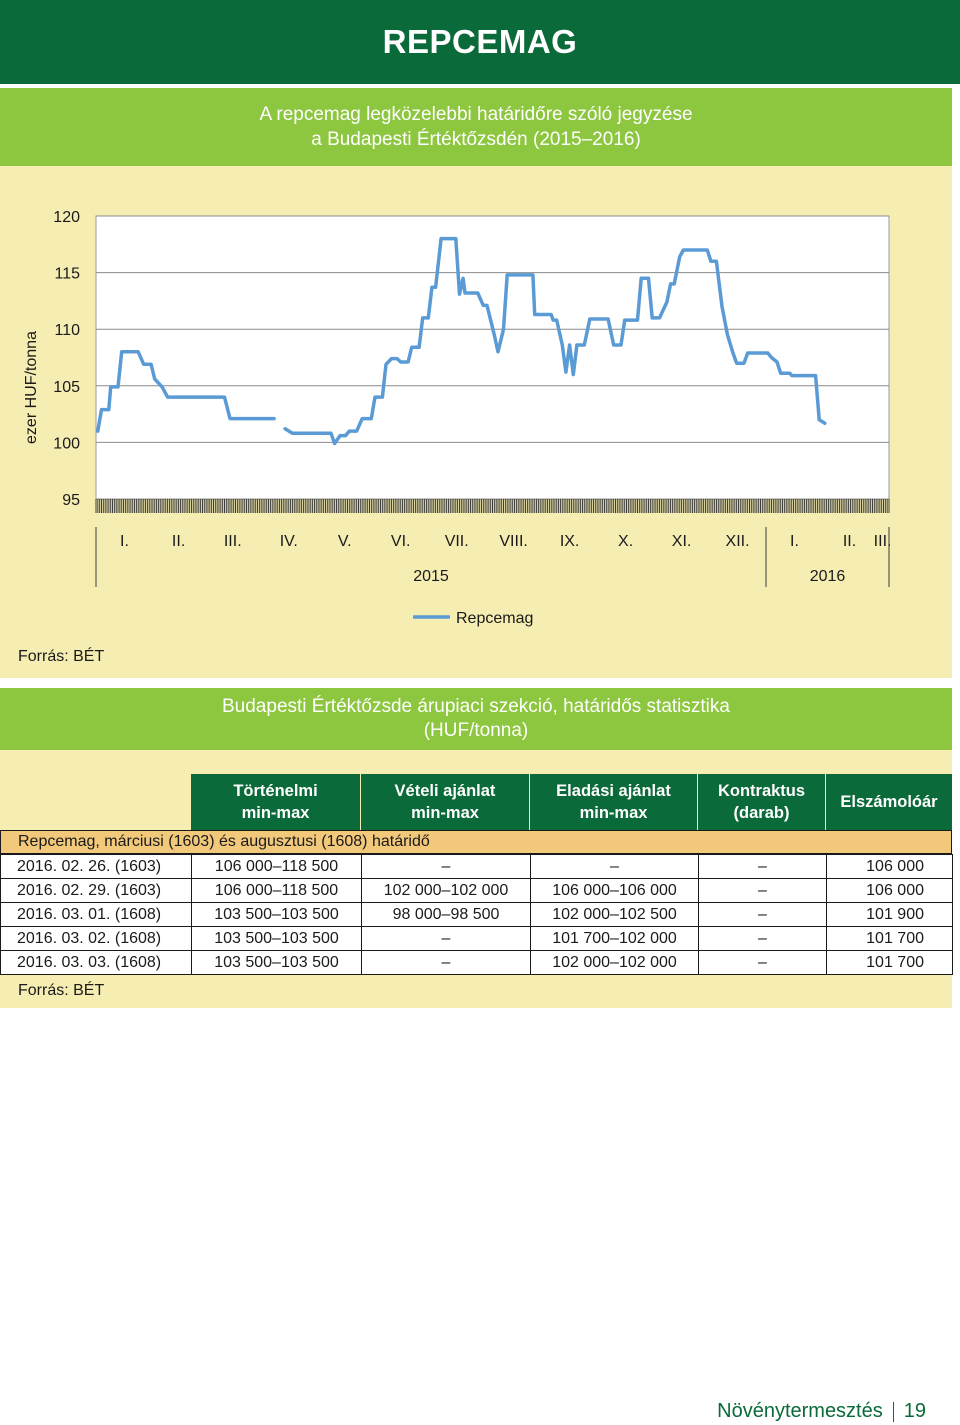  I want to click on cell-ask: 102 000–102 500, so click(614, 914).